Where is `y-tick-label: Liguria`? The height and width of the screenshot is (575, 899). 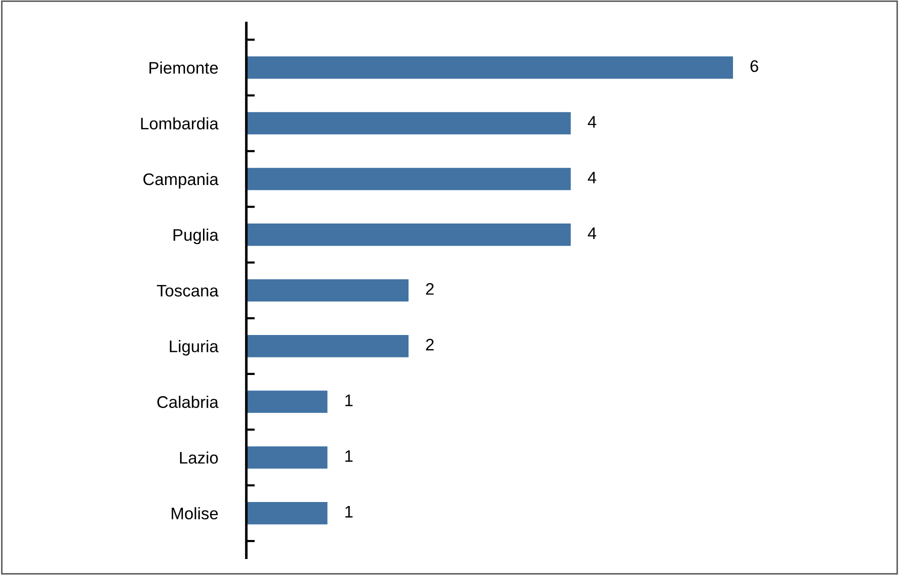 y-tick-label: Liguria is located at coordinates (194, 348).